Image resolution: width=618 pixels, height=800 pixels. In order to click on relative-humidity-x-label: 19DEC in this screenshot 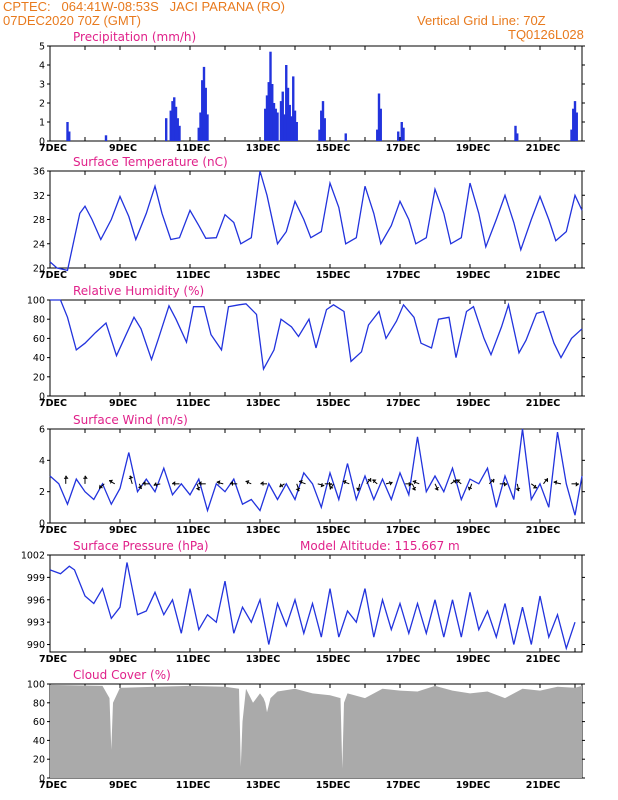, I will do `click(473, 403)`.